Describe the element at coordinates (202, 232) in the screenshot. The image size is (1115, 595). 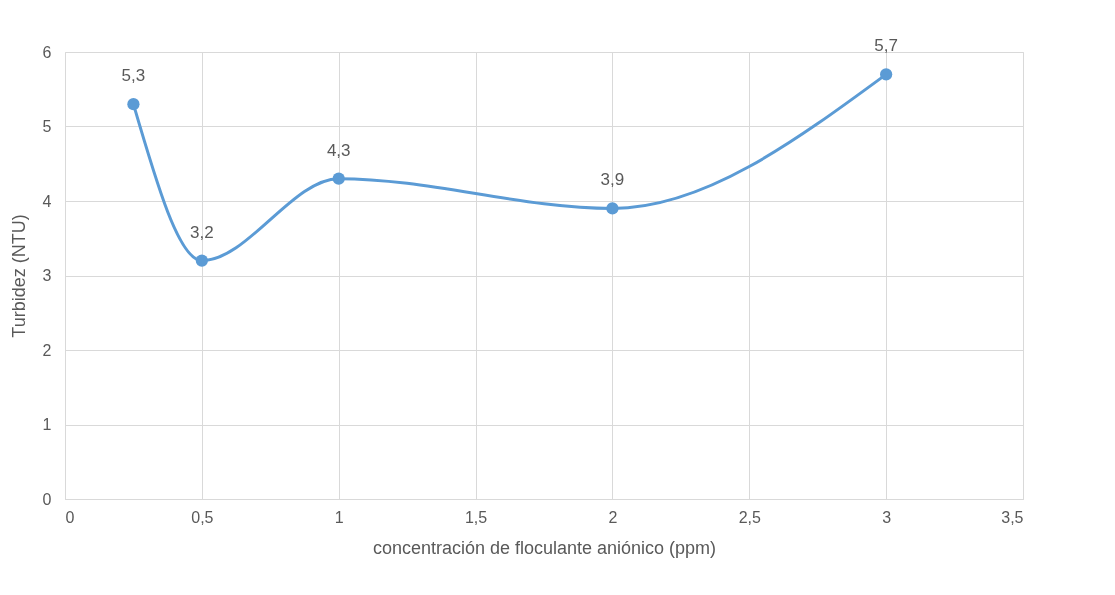
I see `data-label: 3,2` at that location.